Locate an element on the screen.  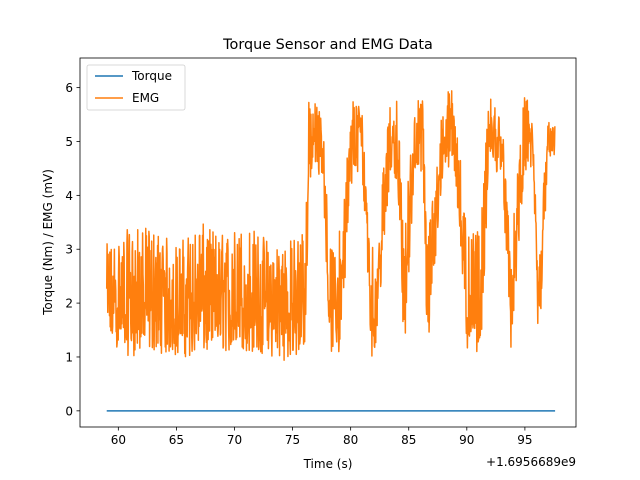
y-tick-label: 5 is located at coordinates (69, 142).